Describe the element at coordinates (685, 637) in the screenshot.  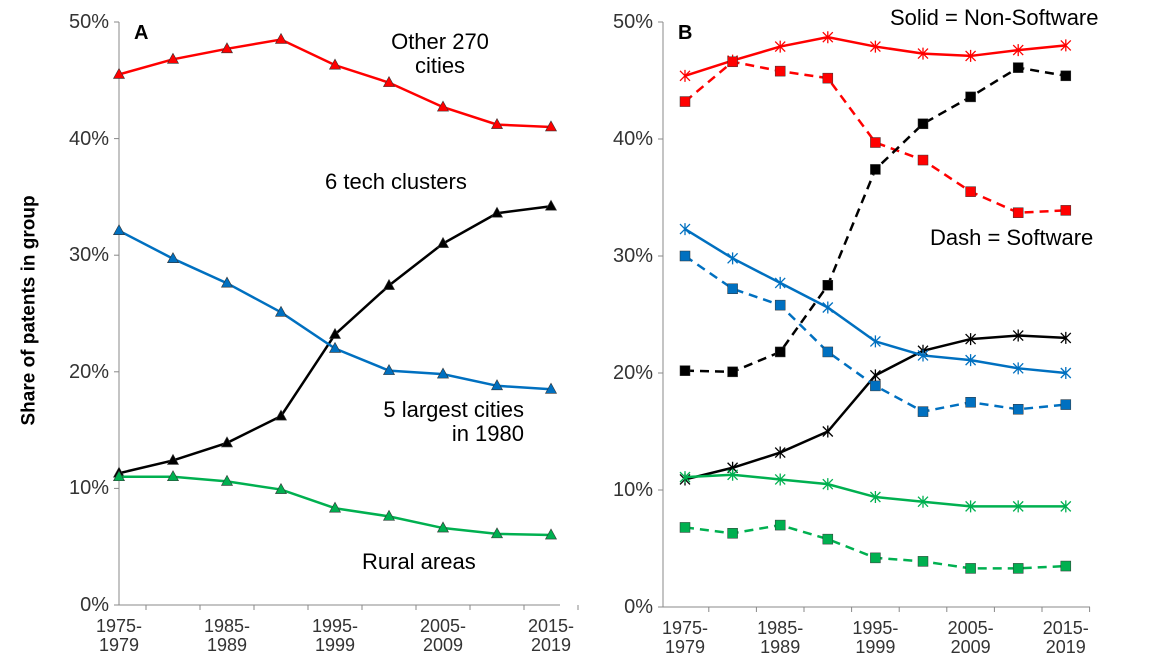
I see `x-tick-label: 1975- 1979` at that location.